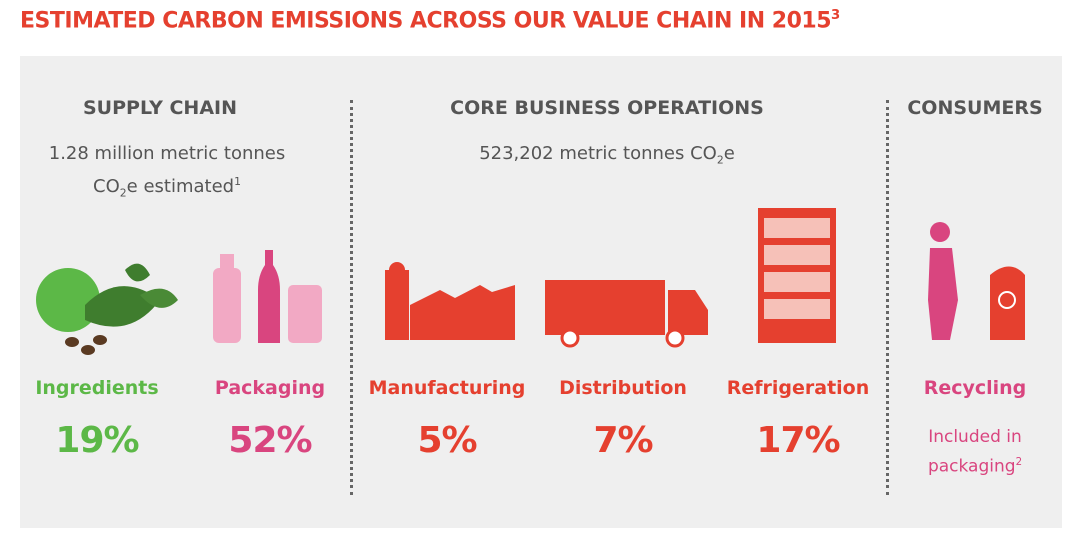 This screenshot has width=1077, height=543. What do you see at coordinates (975, 388) in the screenshot?
I see `item-label: Recycling` at bounding box center [975, 388].